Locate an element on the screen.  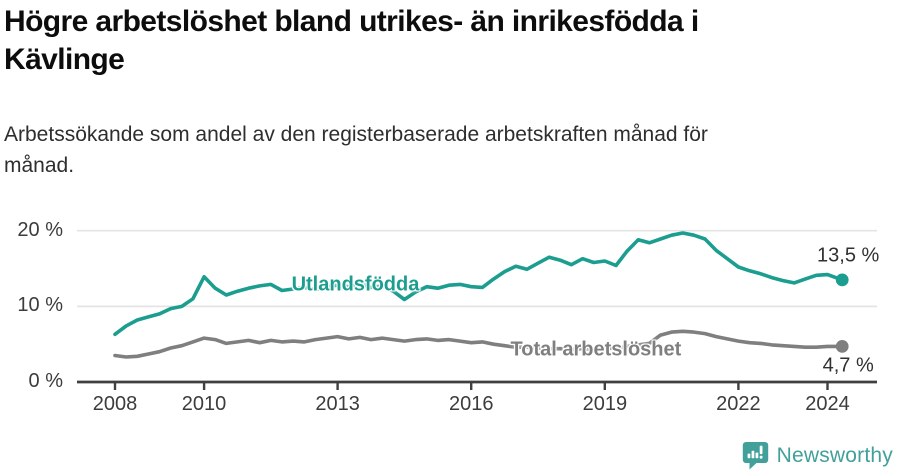
y-axis-tick-label: 20 % is located at coordinates (40, 229).